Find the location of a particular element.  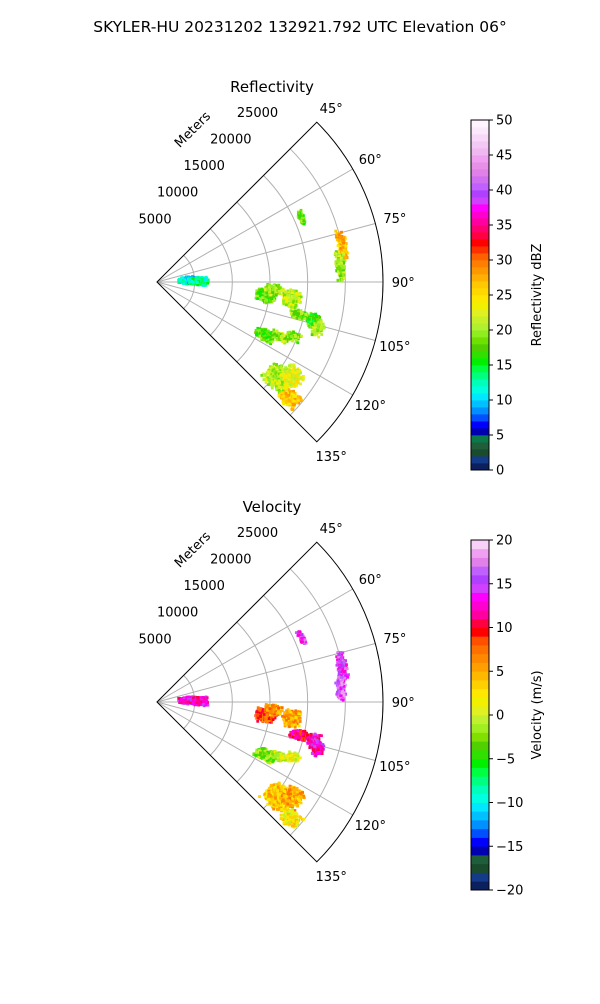

colorbar-tick-label: 20 is located at coordinates (504, 331).